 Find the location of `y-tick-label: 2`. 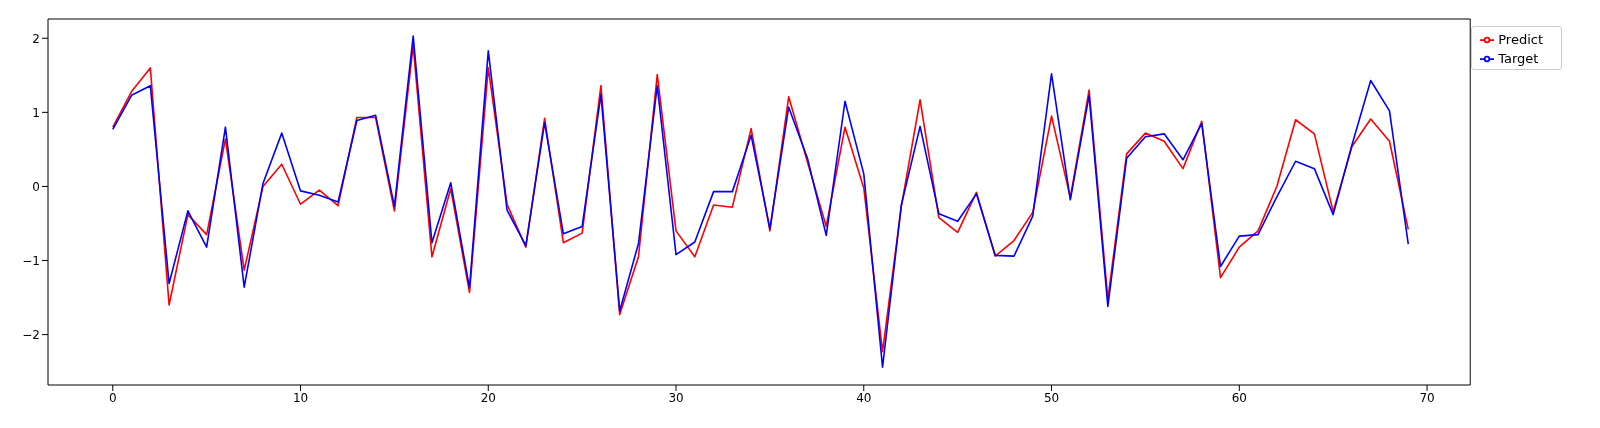

y-tick-label: 2 is located at coordinates (36, 38).